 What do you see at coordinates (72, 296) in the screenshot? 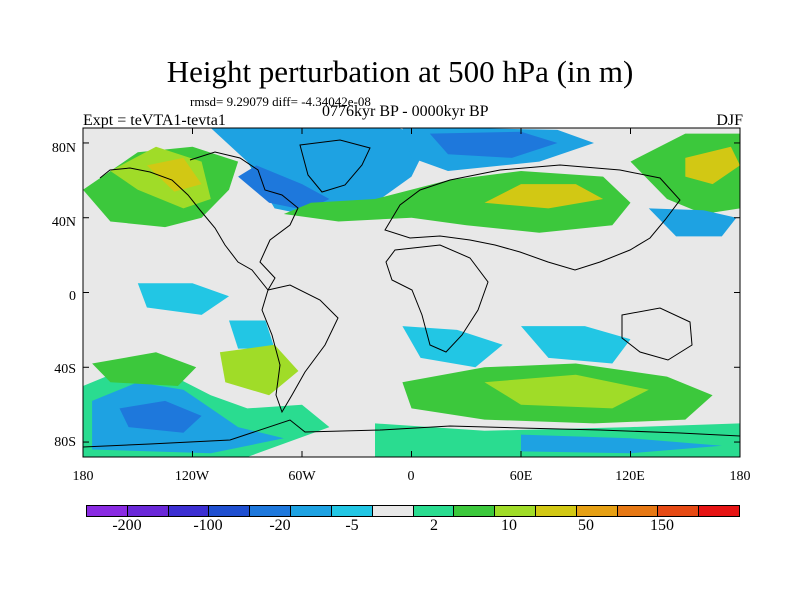
I see `lat-label-eq: 0` at bounding box center [72, 296].